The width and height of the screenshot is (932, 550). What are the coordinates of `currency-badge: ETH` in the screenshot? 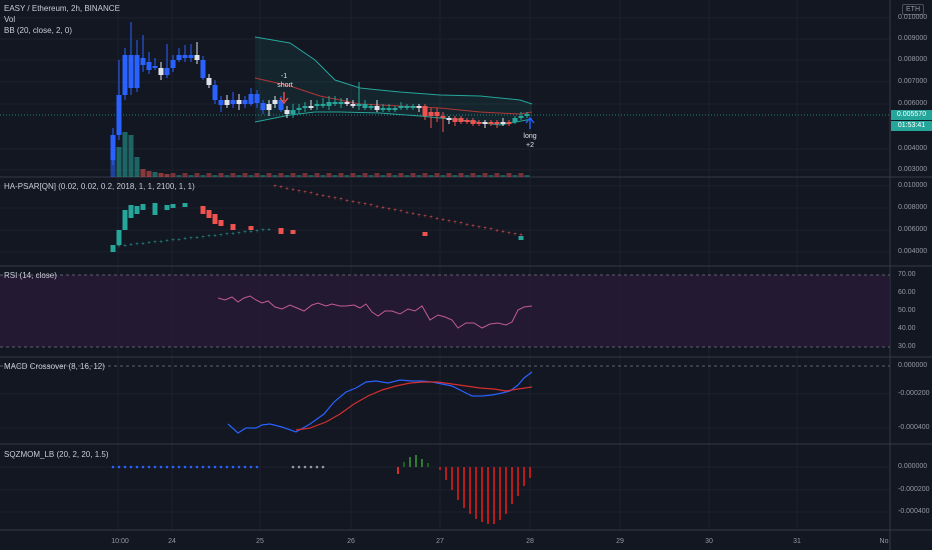 It's located at (913, 9).